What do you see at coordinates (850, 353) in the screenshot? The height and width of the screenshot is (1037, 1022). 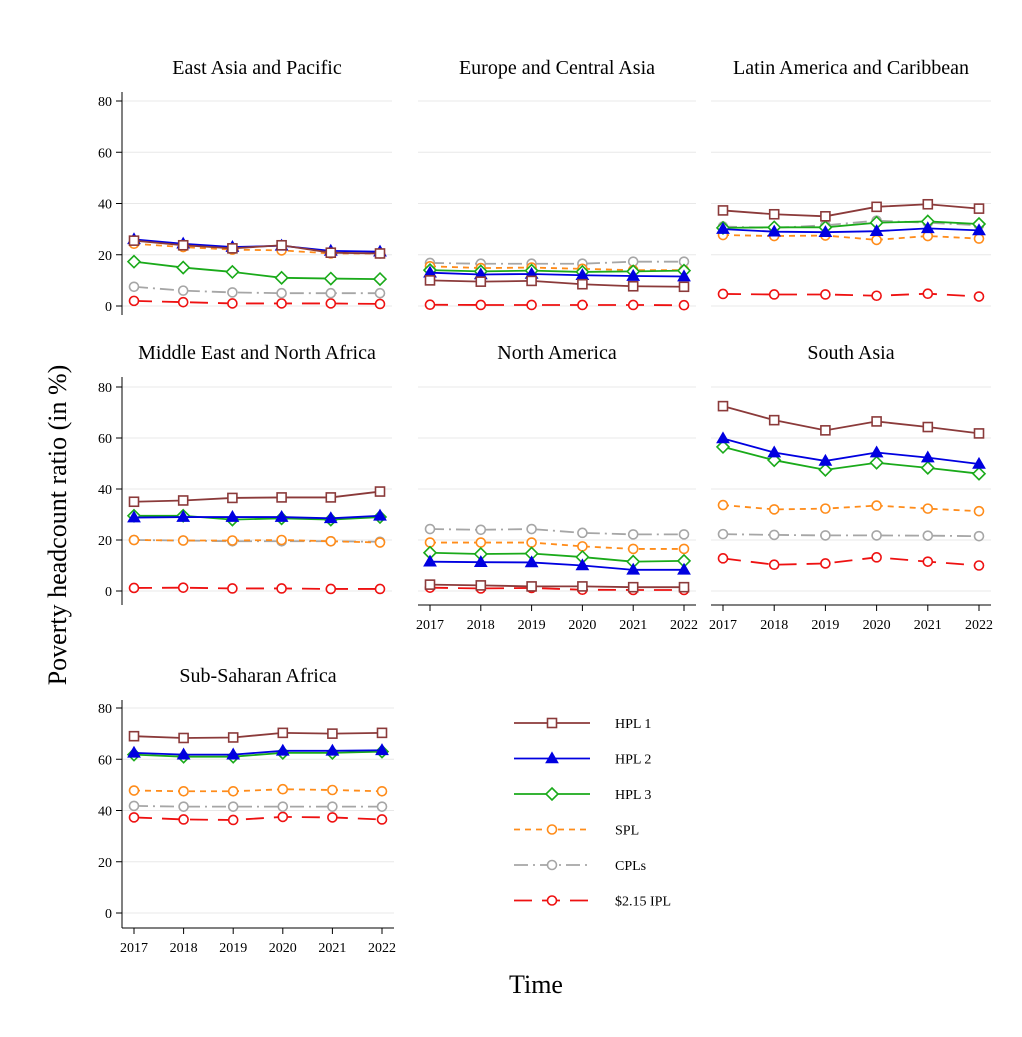 I see `panel-title: South Asia` at bounding box center [850, 353].